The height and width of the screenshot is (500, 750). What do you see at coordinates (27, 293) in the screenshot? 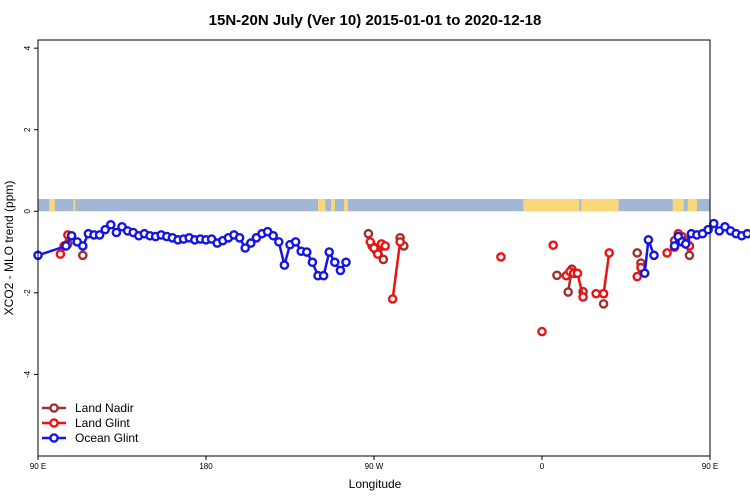
I see `y-tick-label: -2` at bounding box center [27, 293].